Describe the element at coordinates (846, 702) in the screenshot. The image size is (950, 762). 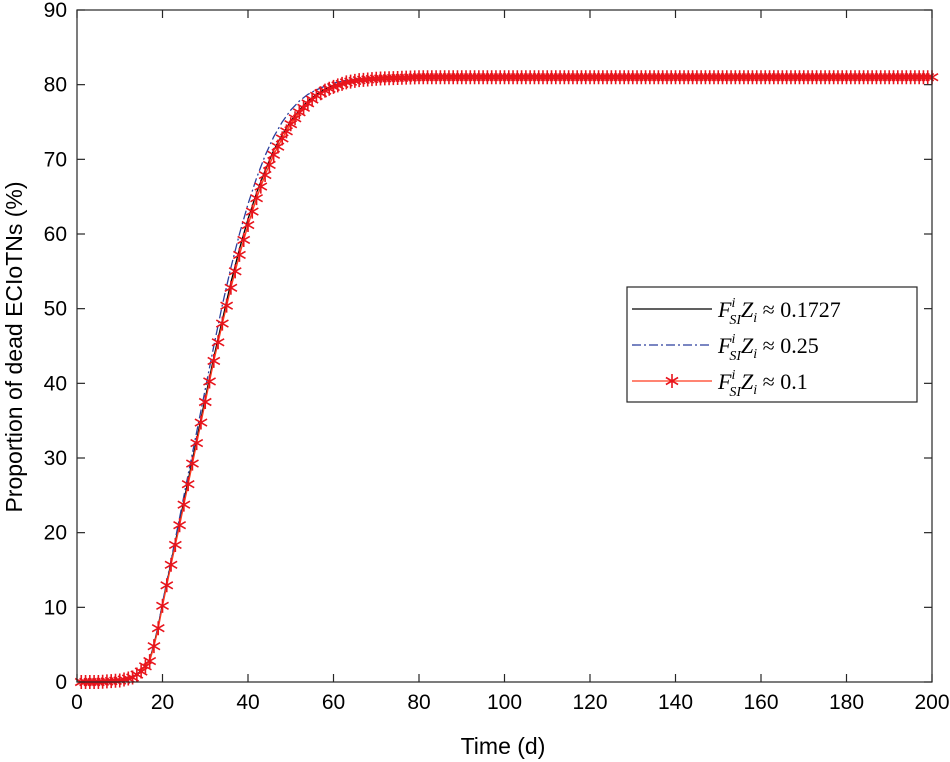
I see `x-tick-label: 180` at that location.